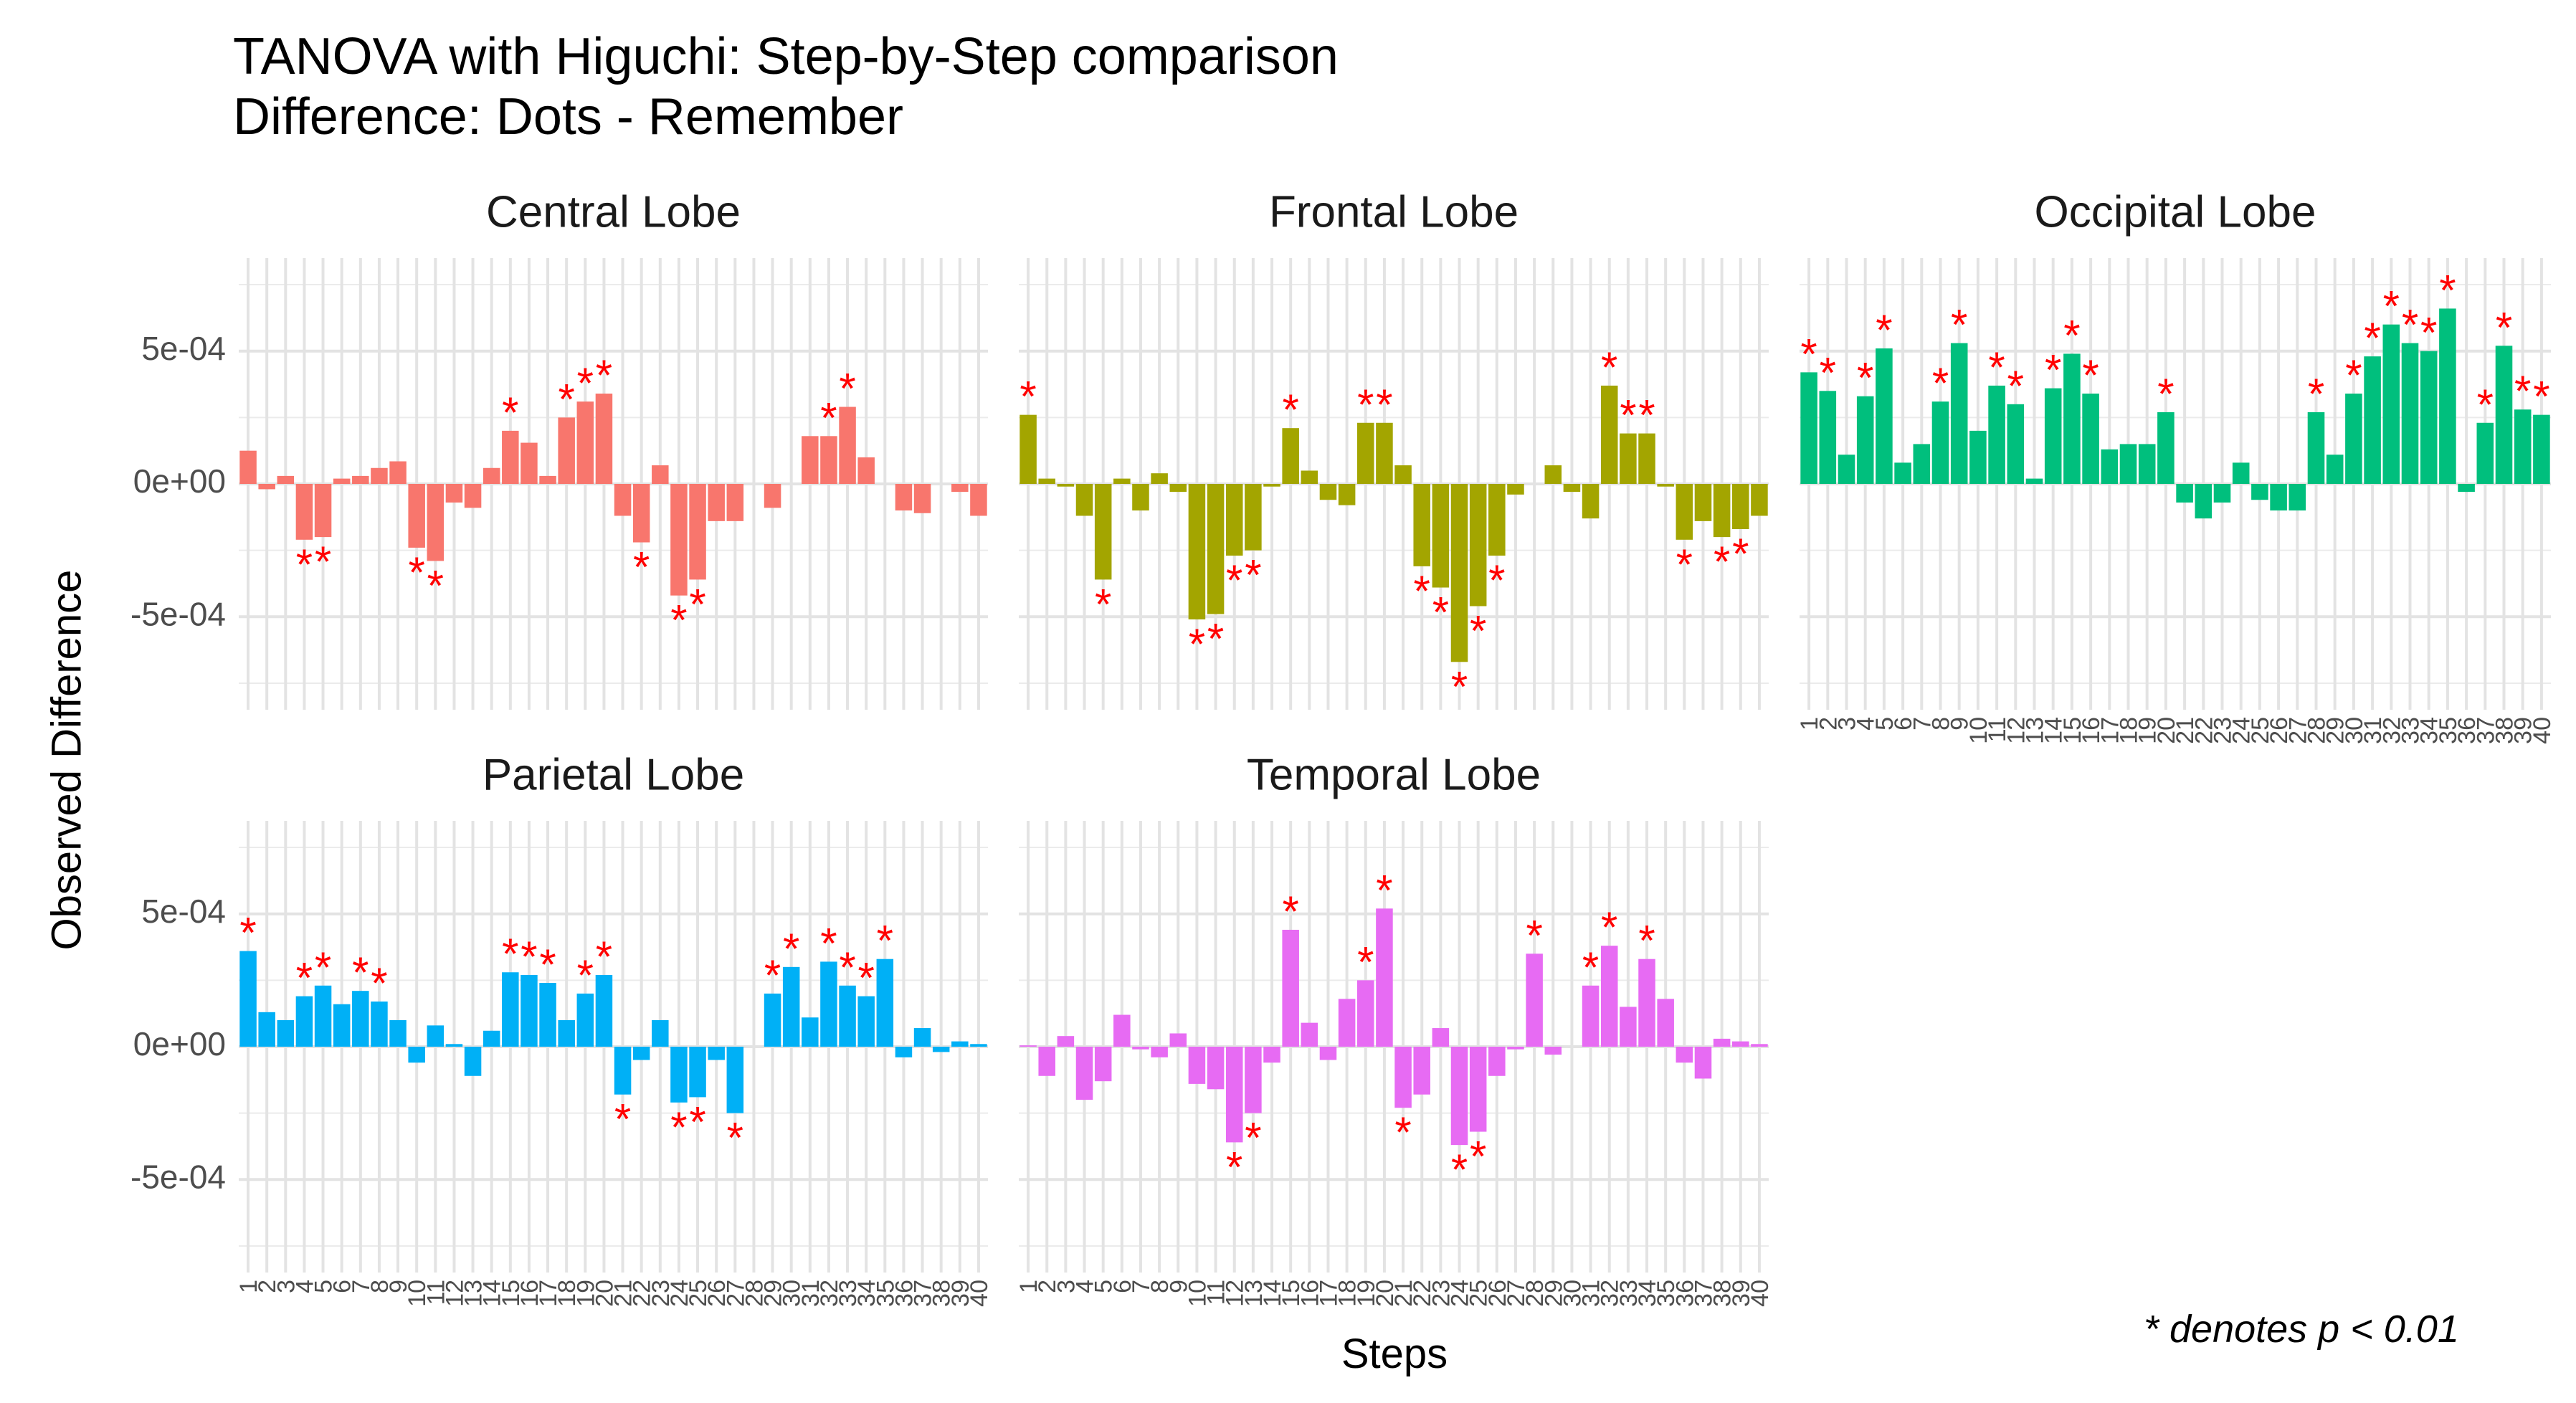 This screenshot has height=1403, width=2576. Describe the element at coordinates (1828, 724) in the screenshot. I see `x-tick-label: 2` at that location.